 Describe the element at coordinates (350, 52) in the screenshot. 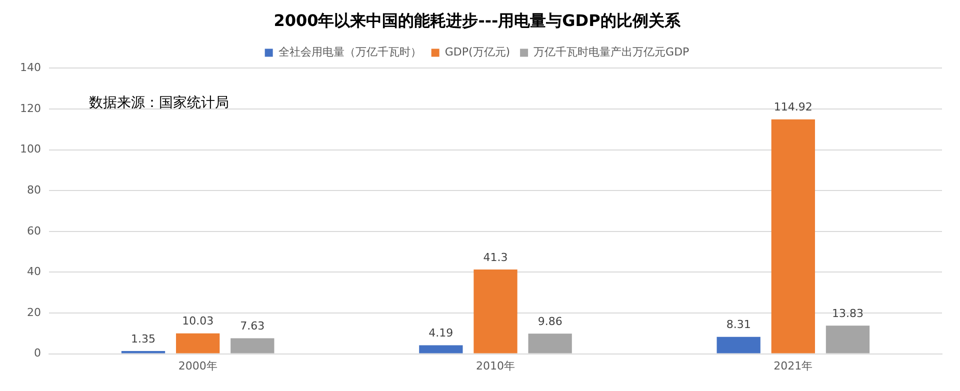

I see `legend-label: 全社会用电量（万亿千瓦时）` at that location.